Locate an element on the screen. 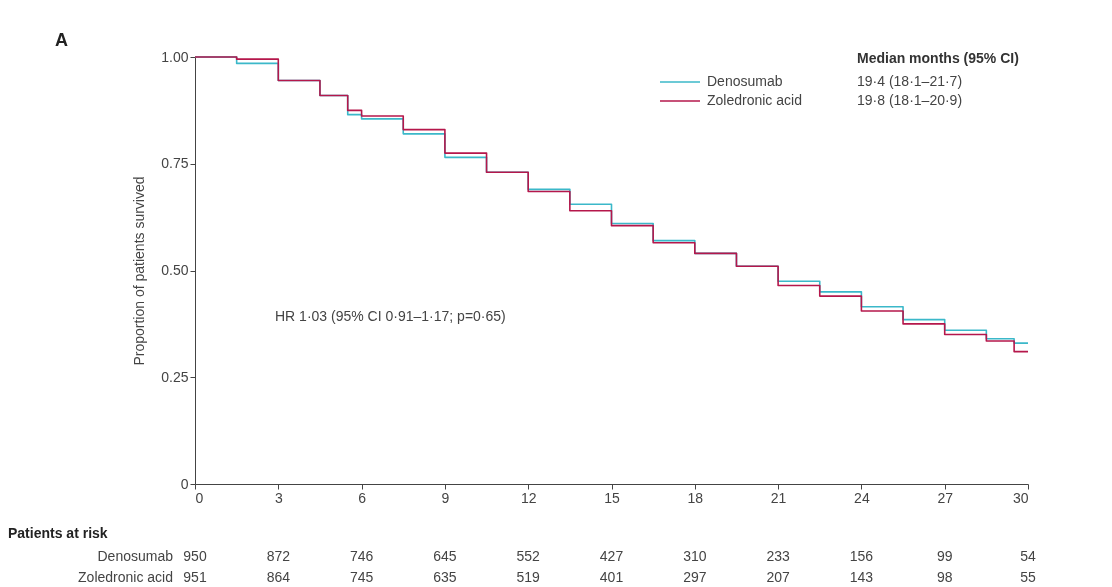  text: 635 is located at coordinates (445, 577).